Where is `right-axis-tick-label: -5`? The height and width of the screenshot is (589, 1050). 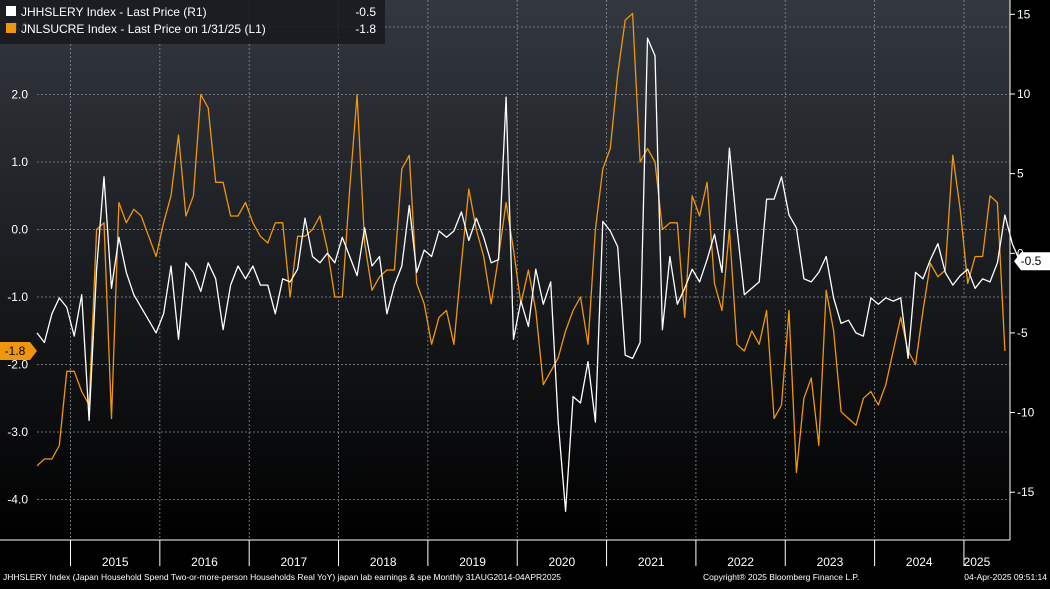
right-axis-tick-label: -5 is located at coordinates (1022, 333).